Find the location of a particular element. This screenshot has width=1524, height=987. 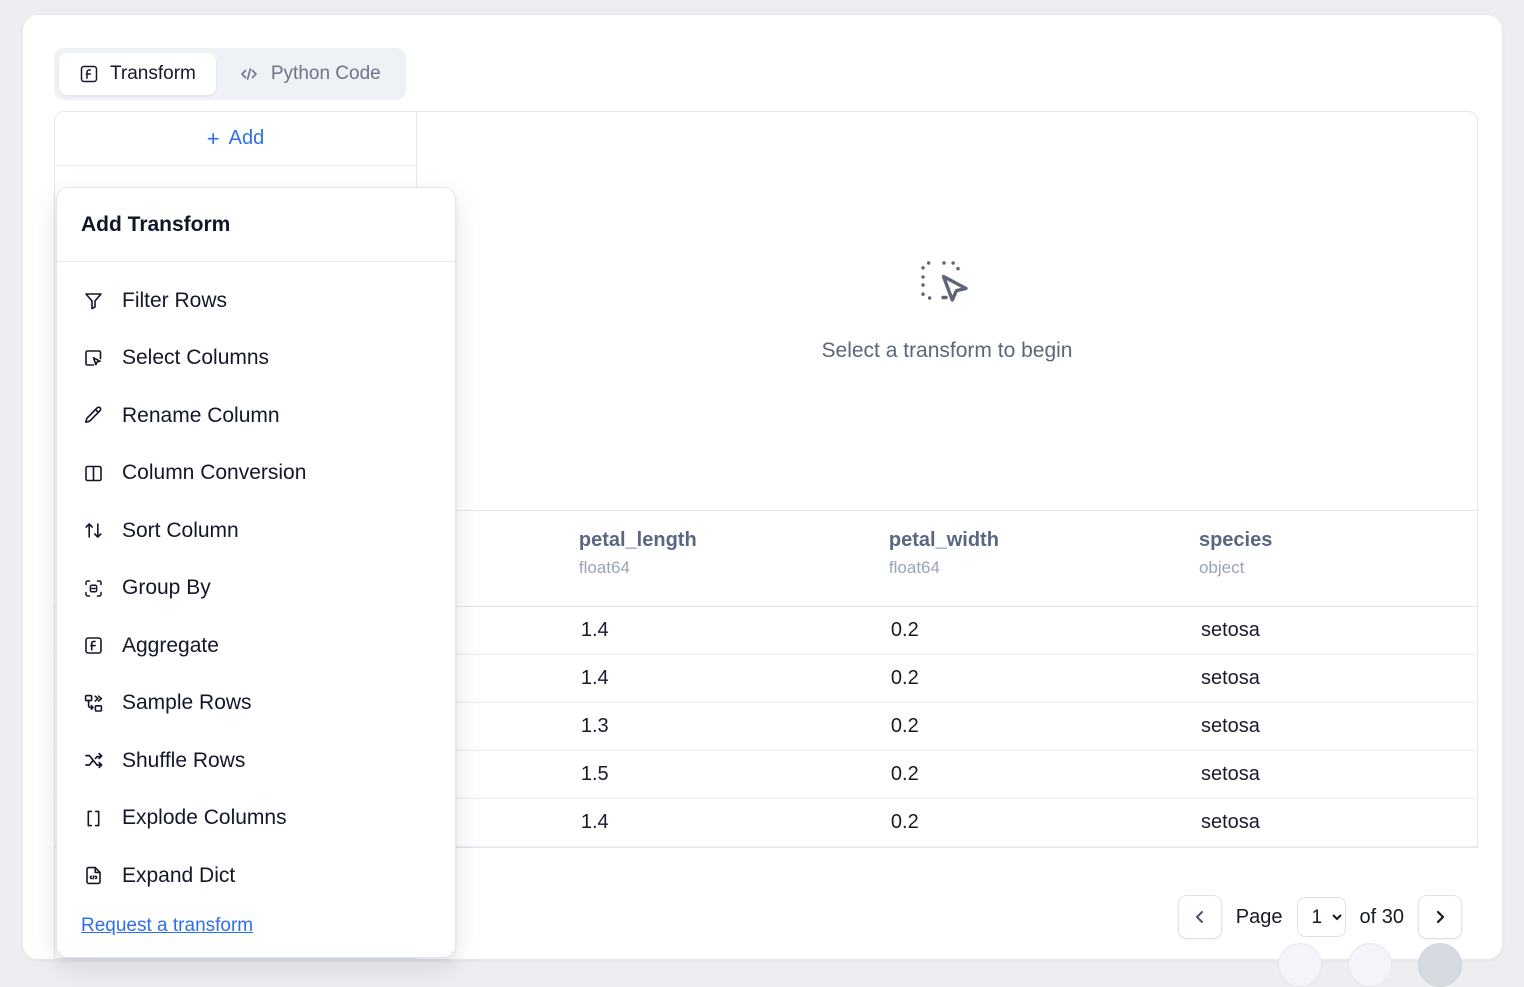

menu-item-explode-columns: Explode Columns is located at coordinates (256, 819).